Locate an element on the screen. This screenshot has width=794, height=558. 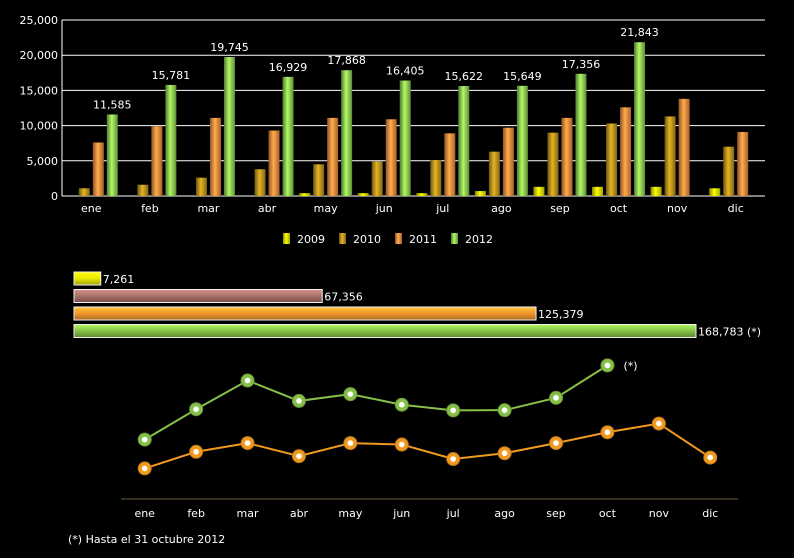
bar-2011-jul is located at coordinates (450, 164).